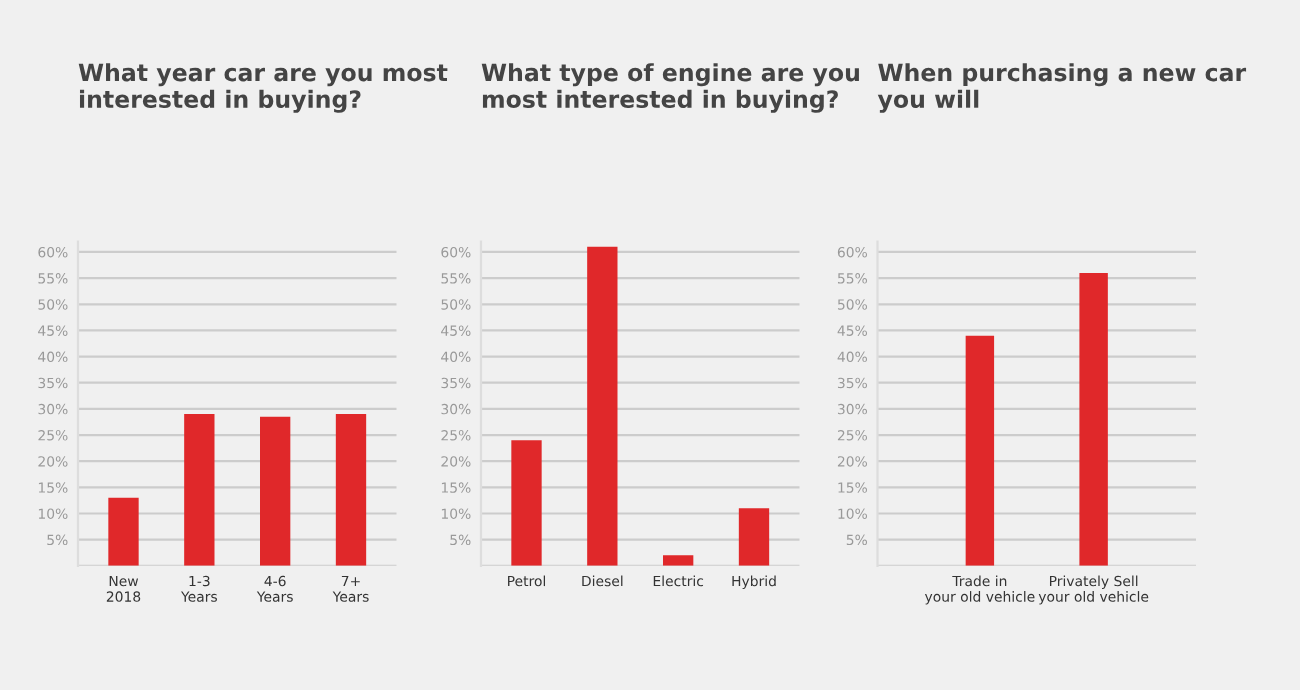 The height and width of the screenshot is (690, 1300). What do you see at coordinates (1062, 88) in the screenshot?
I see `chart-title: When purchasing a new car you will` at bounding box center [1062, 88].